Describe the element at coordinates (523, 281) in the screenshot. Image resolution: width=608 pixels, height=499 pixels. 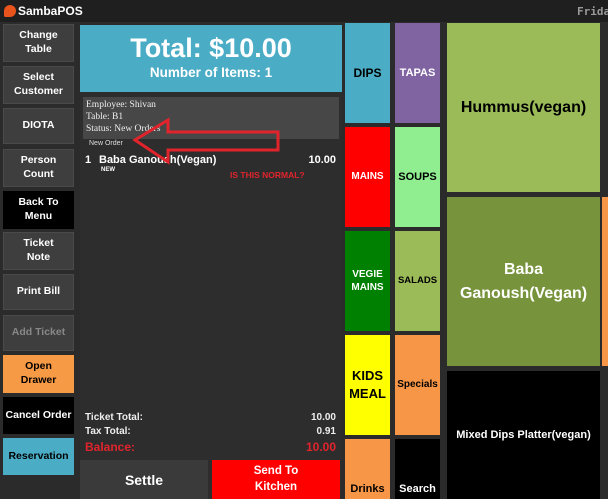
I see `product-baba-ganoush: Baba Ganoush(Vegan)` at that location.